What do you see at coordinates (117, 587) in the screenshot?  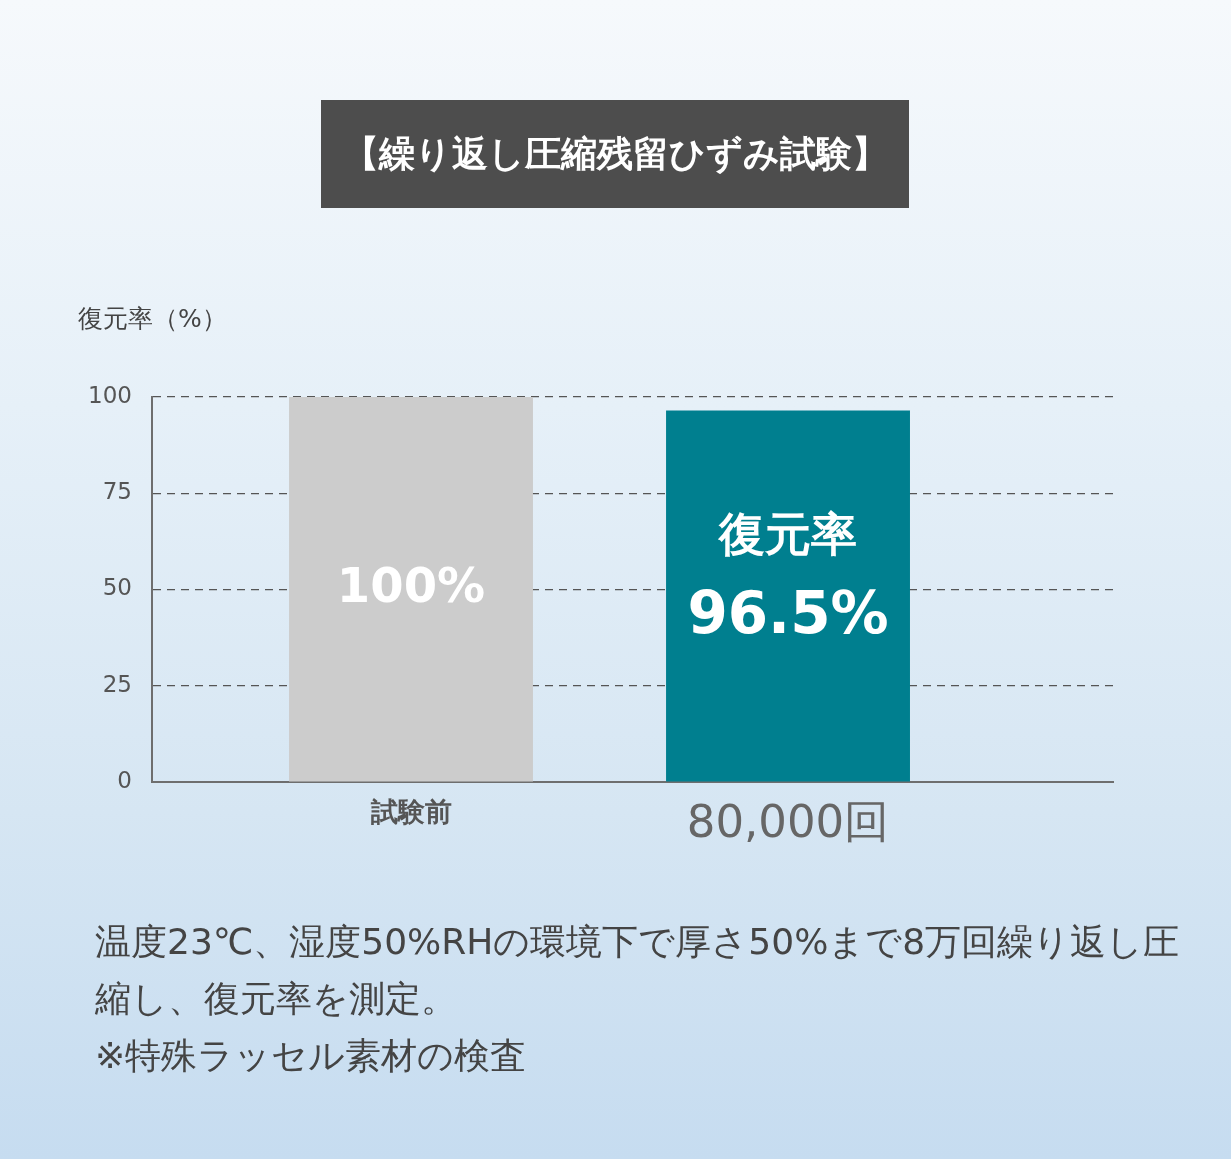 I see `y-tick-label: 50` at bounding box center [117, 587].